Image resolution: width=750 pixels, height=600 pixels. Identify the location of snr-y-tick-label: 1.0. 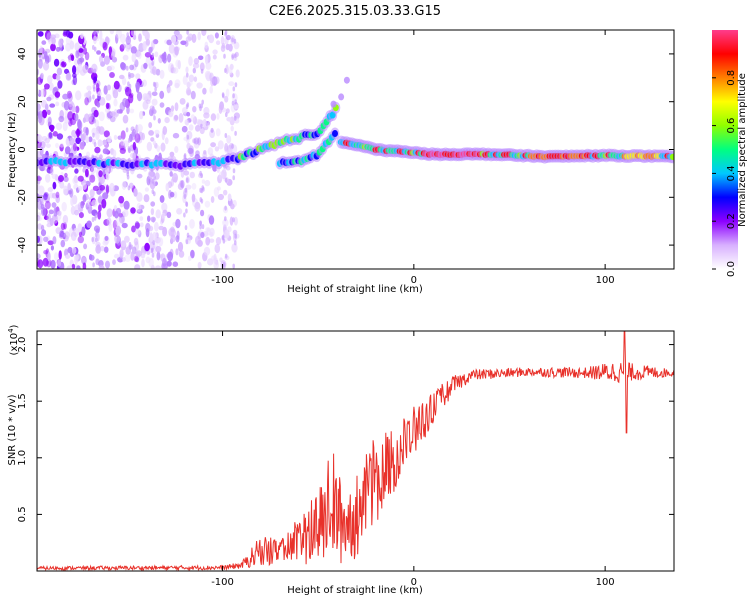
(22, 458).